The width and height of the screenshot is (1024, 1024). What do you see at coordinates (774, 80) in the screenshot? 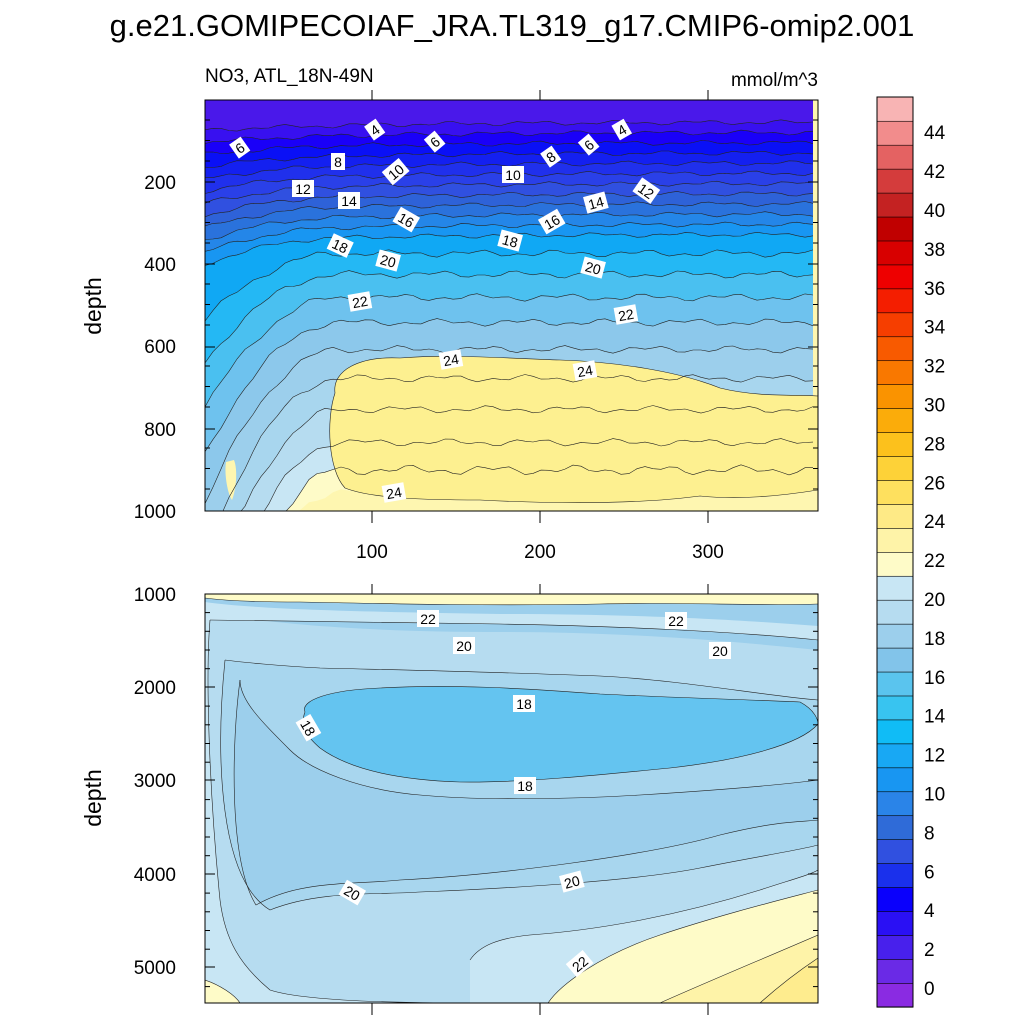
I see `units-label: mmol/m^3` at bounding box center [774, 80].